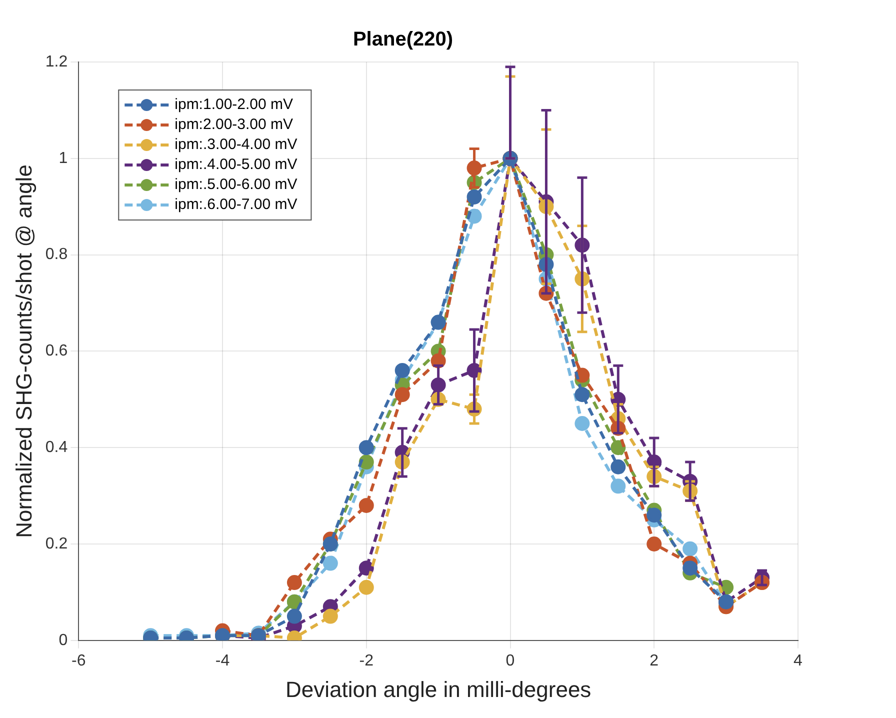 Image resolution: width=896 pixels, height=718 pixels. What do you see at coordinates (510, 661) in the screenshot?
I see `x-tick-label: 0` at bounding box center [510, 661].